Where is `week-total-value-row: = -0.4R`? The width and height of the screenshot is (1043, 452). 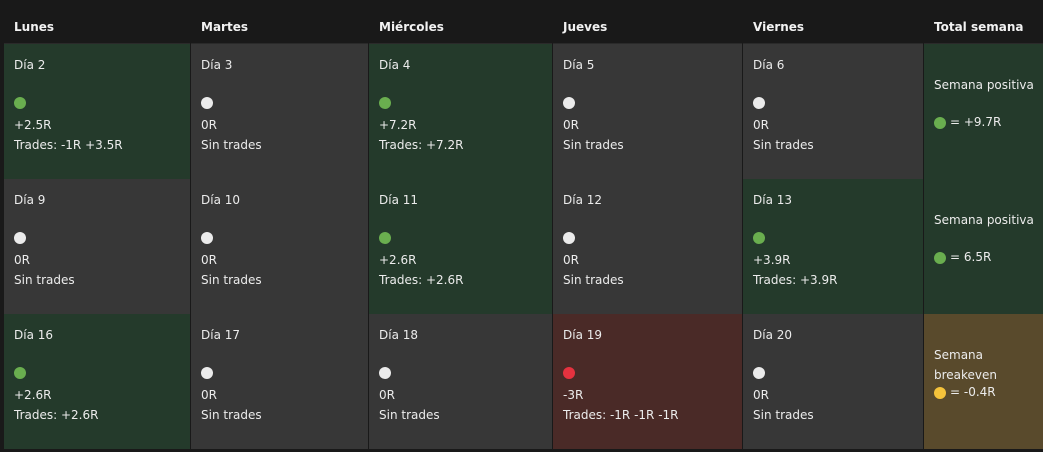
week-total-value-row: = -0.4R is located at coordinates (965, 392).